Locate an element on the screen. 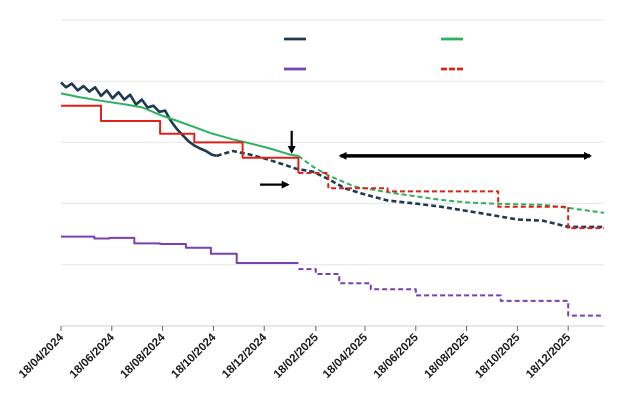  annotations is located at coordinates (426, 159).